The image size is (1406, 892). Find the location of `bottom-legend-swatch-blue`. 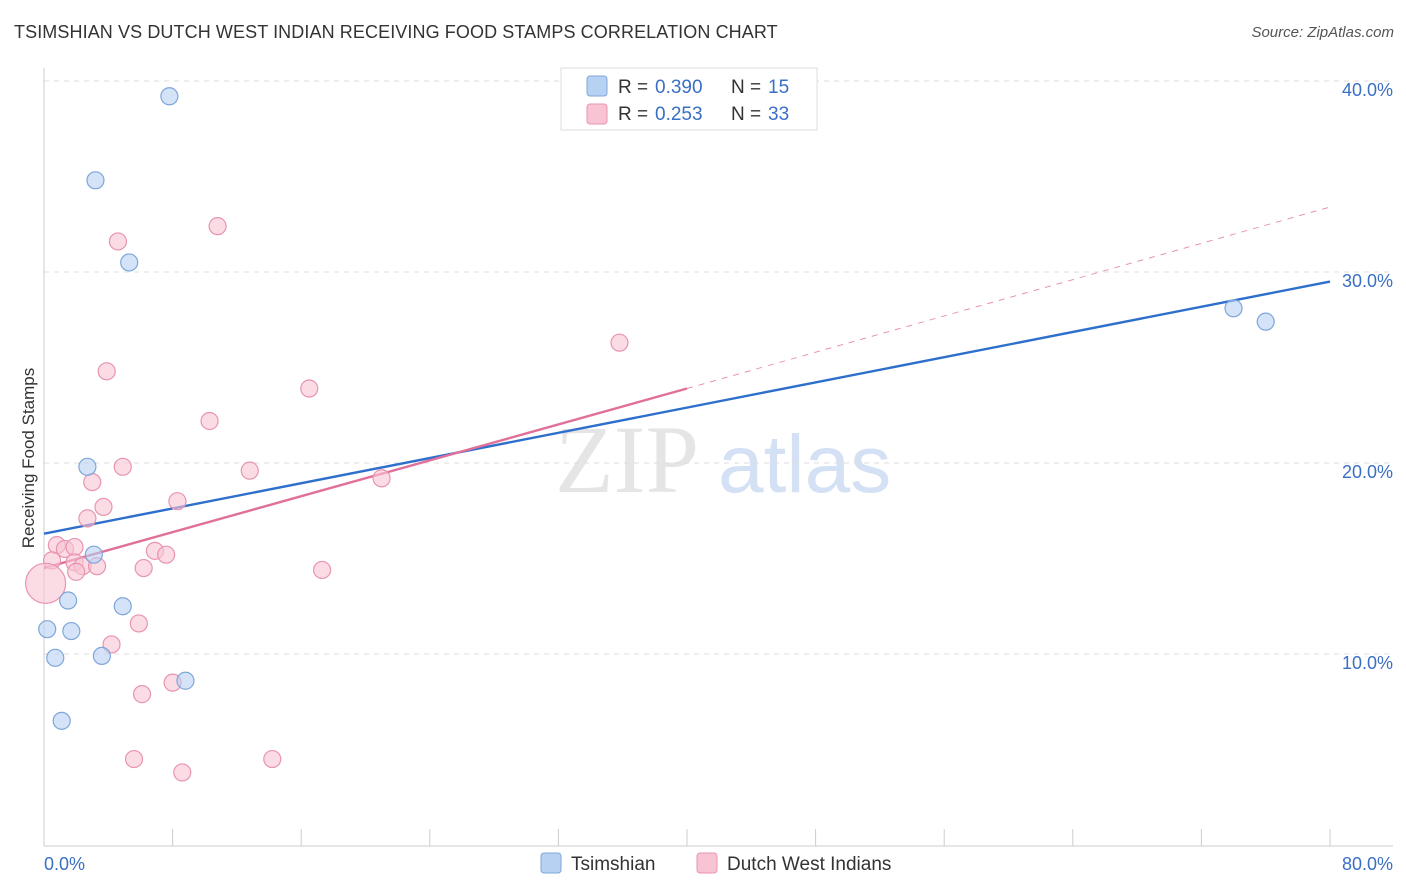

bottom-legend-swatch-blue is located at coordinates (551, 863).